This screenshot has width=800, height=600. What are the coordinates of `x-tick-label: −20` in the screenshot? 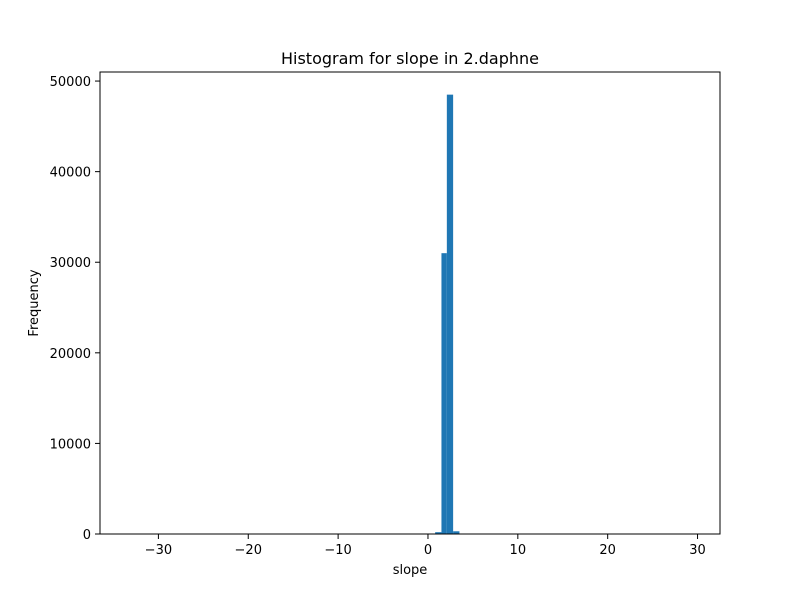 It's located at (248, 550).